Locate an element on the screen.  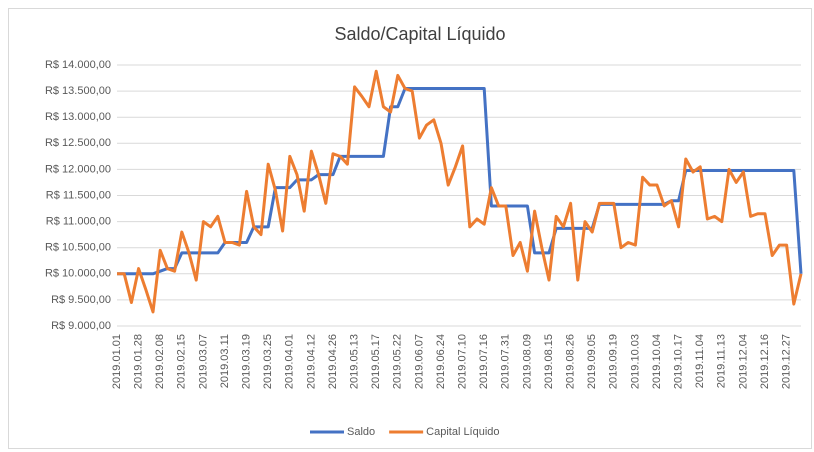
x-tick-label: 2019.08.26 is located at coordinates (571, 361).